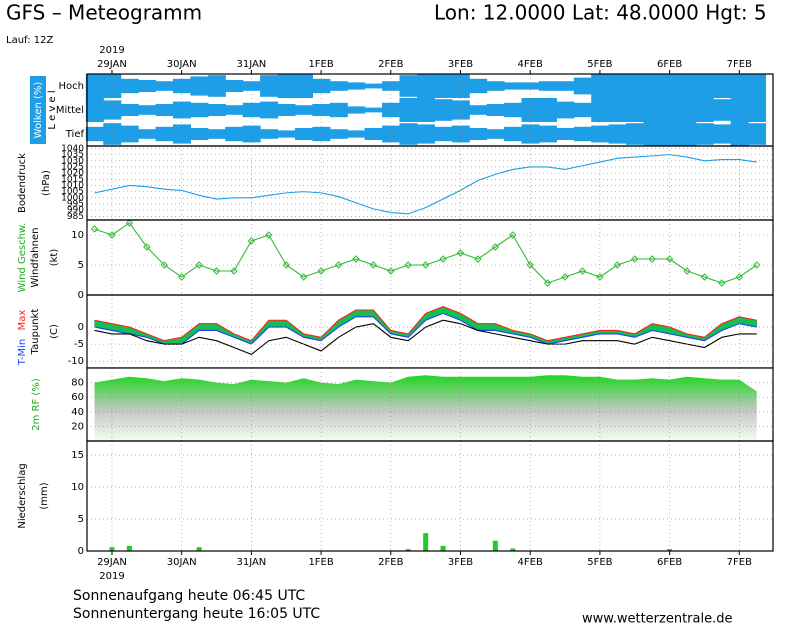  I want to click on x-tick-label: 6FEB, so click(669, 64).